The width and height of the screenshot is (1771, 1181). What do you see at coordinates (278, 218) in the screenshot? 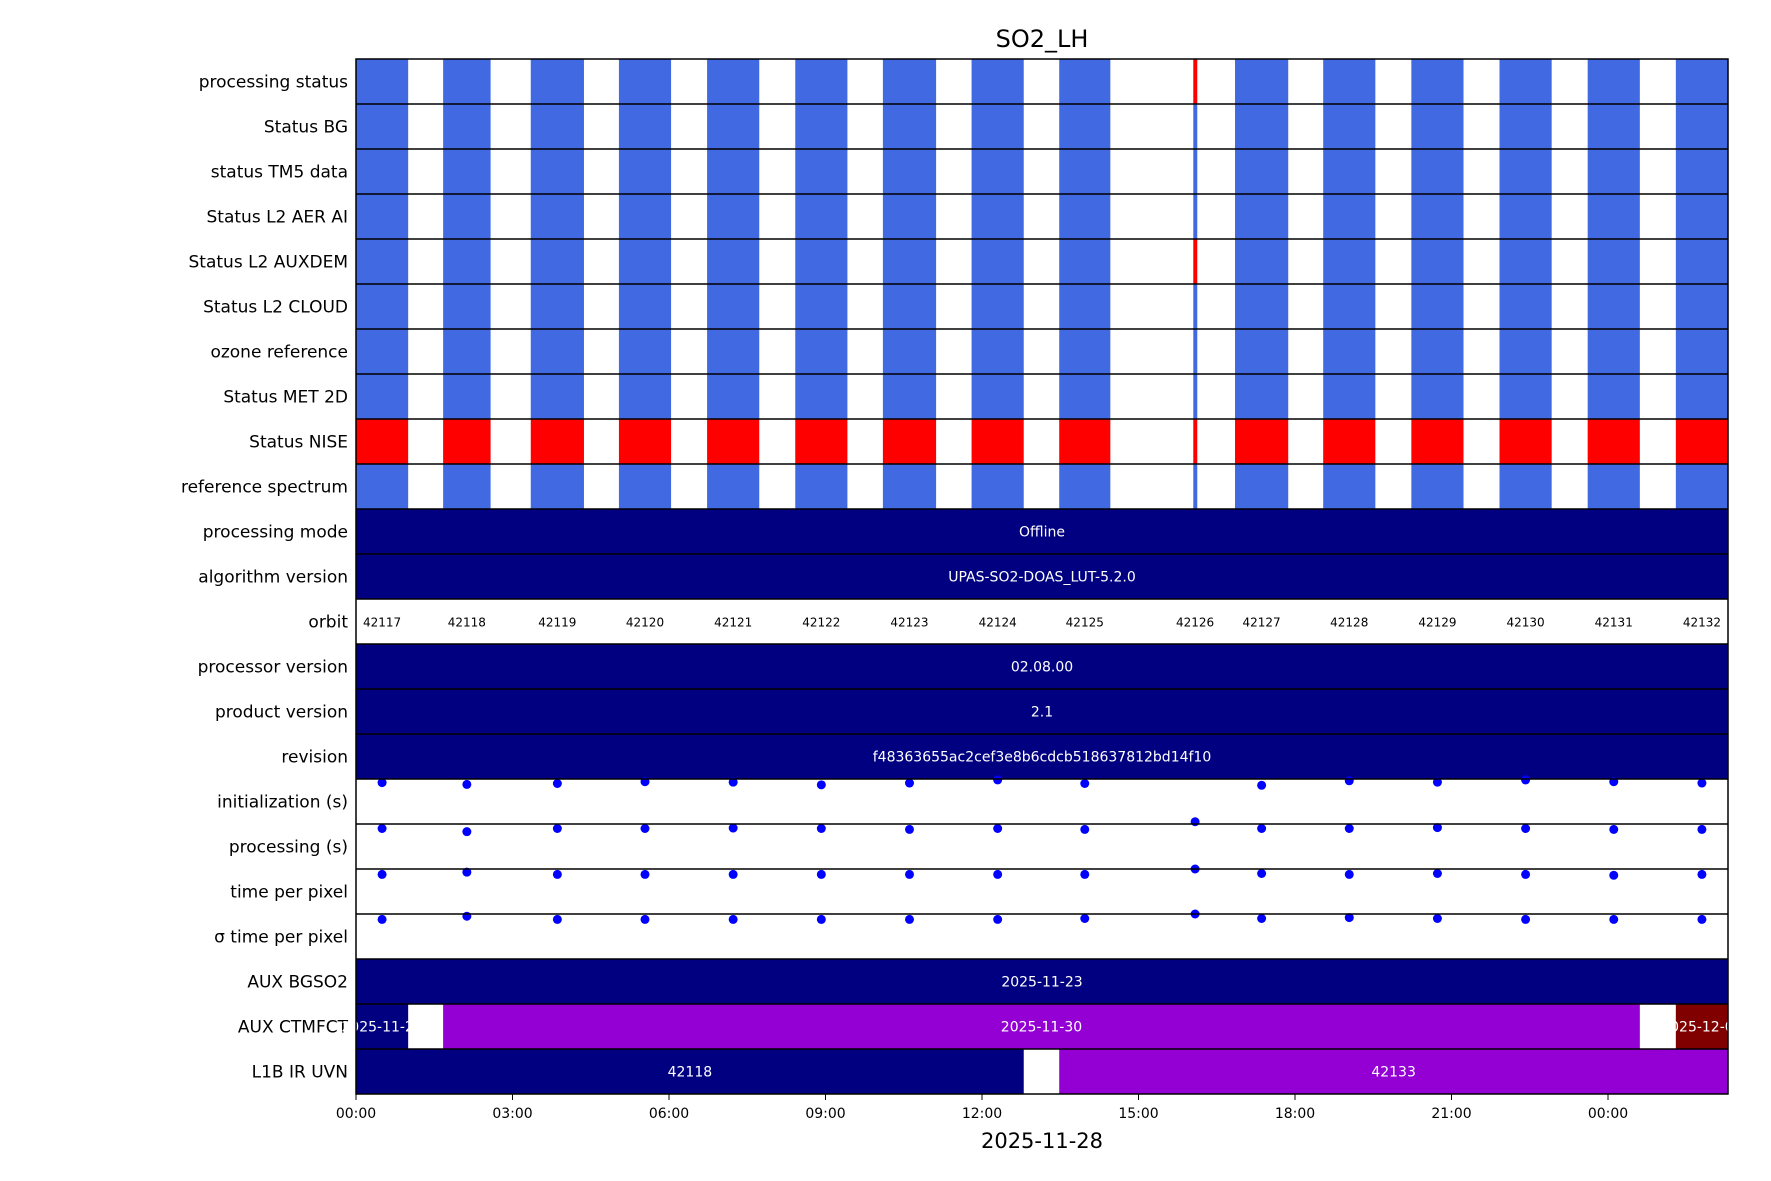
I see `row-label: Status L2 AER AI` at bounding box center [278, 218].